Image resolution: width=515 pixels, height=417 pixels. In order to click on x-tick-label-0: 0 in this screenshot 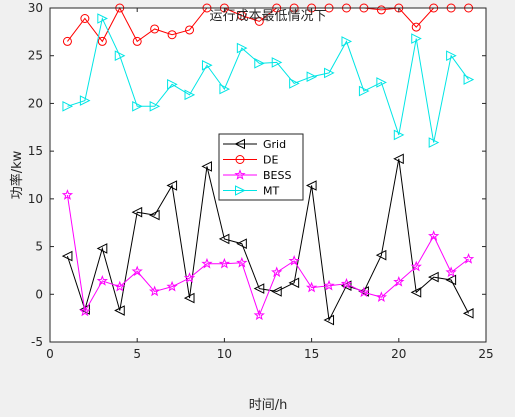, I will do `click(50, 354)`.